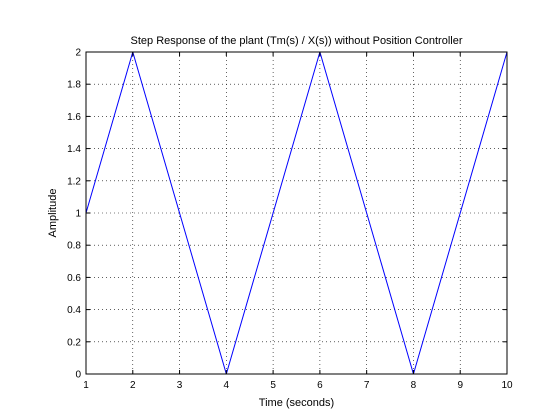 The height and width of the screenshot is (420, 560). Describe the element at coordinates (74, 181) in the screenshot. I see `y-tick-label: 1.2` at that location.